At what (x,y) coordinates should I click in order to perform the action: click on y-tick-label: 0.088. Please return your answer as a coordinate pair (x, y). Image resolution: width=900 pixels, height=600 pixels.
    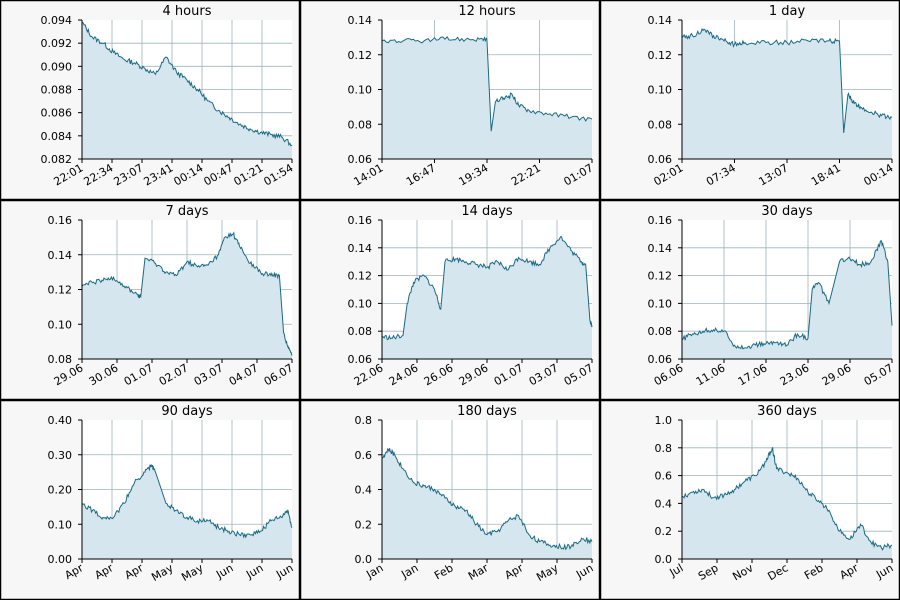
    Looking at the image, I should click on (57, 90).